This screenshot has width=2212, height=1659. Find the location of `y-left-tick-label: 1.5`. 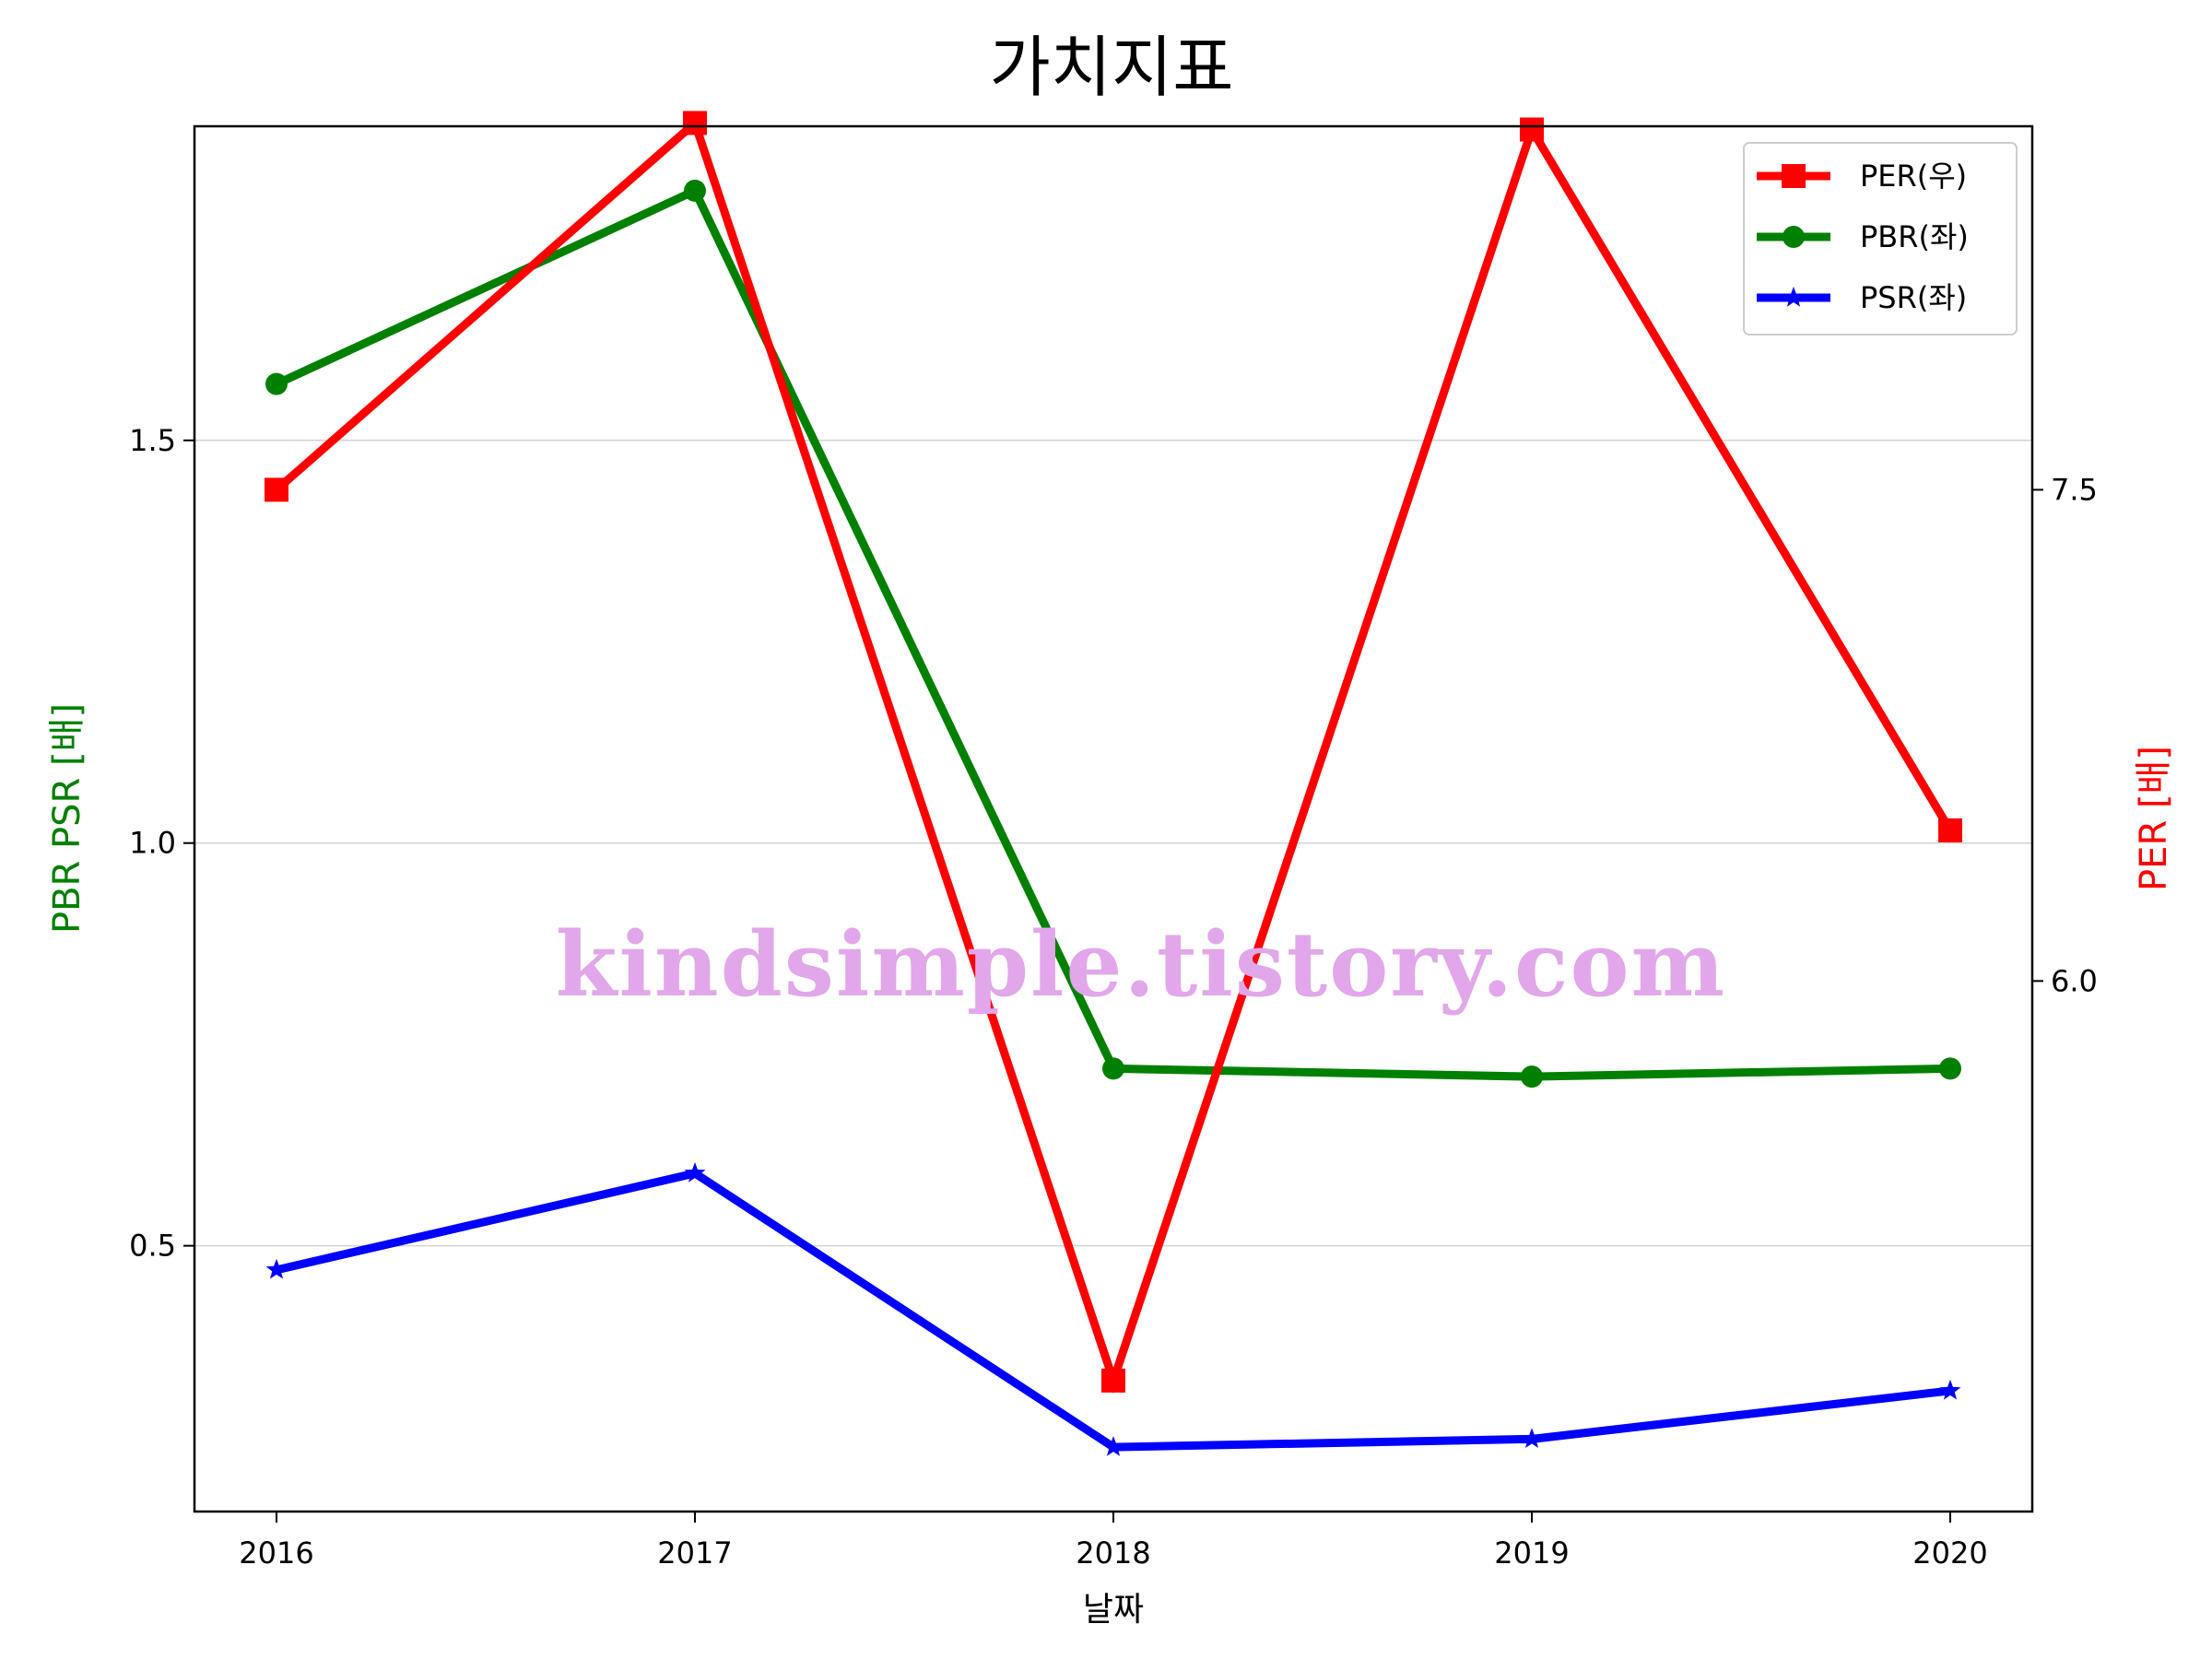

y-left-tick-label: 1.5 is located at coordinates (152, 440).